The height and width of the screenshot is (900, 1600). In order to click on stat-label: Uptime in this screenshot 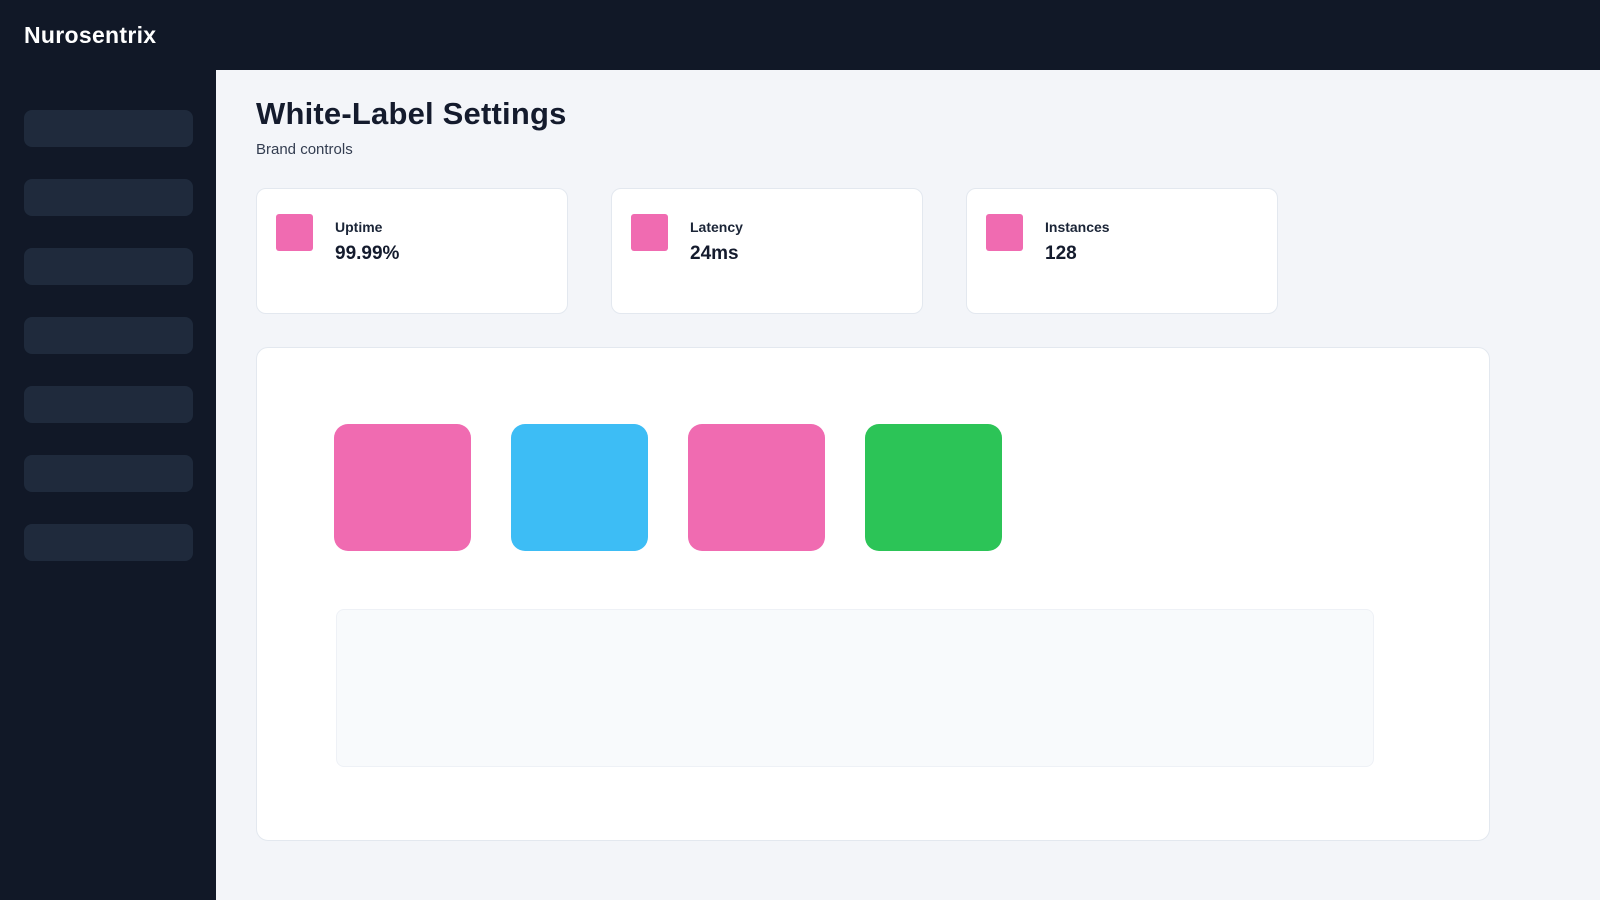, I will do `click(359, 227)`.